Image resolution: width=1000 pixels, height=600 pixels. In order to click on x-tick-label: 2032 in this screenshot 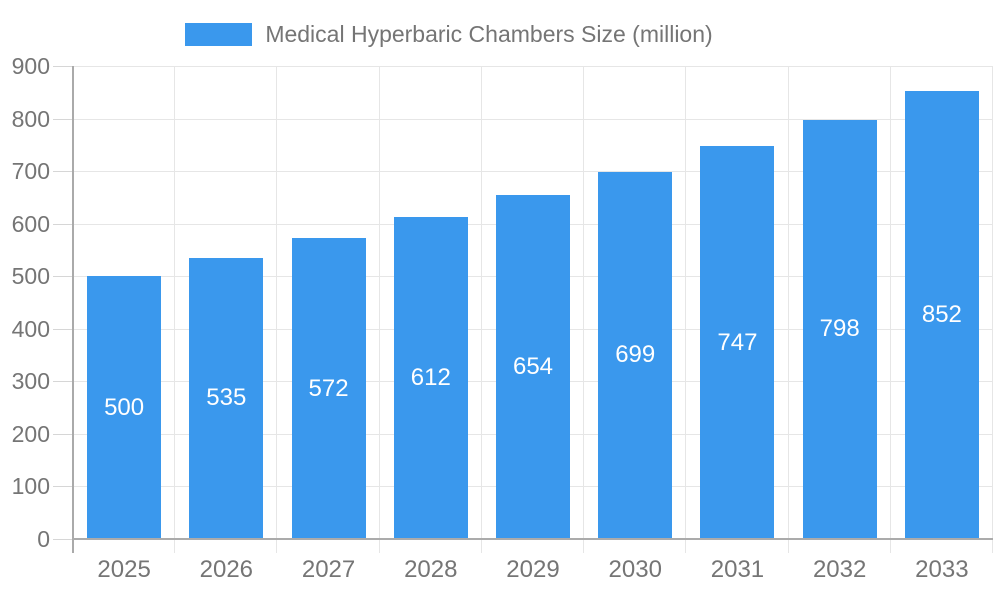, I will do `click(839, 569)`.